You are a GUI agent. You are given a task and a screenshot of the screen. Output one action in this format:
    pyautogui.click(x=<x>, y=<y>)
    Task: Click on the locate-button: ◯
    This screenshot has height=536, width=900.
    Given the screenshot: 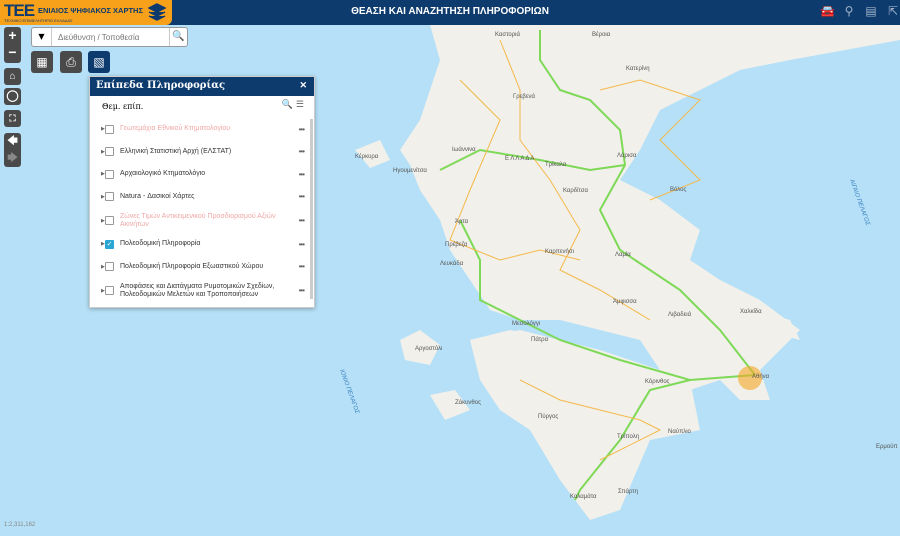 What is the action you would take?
    pyautogui.click(x=12, y=96)
    